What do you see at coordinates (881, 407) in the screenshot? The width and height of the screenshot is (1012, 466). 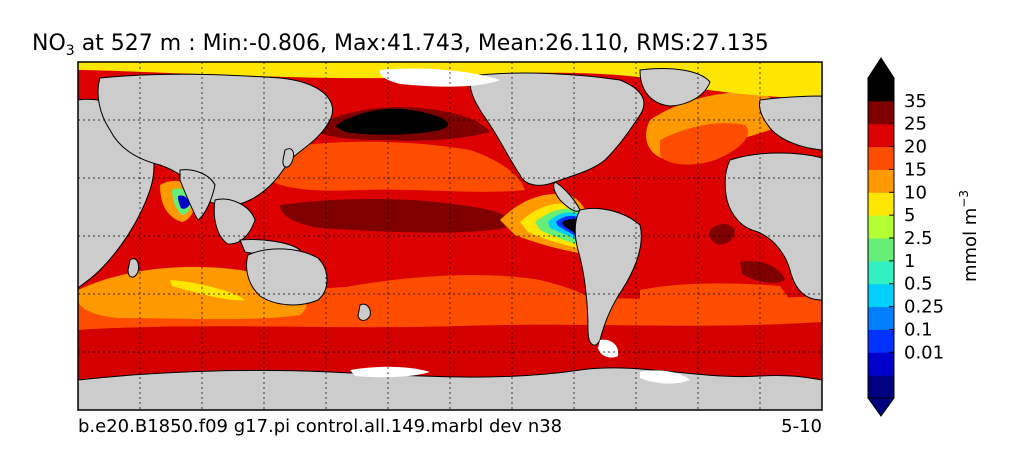 I see `colorbar-extend-min` at bounding box center [881, 407].